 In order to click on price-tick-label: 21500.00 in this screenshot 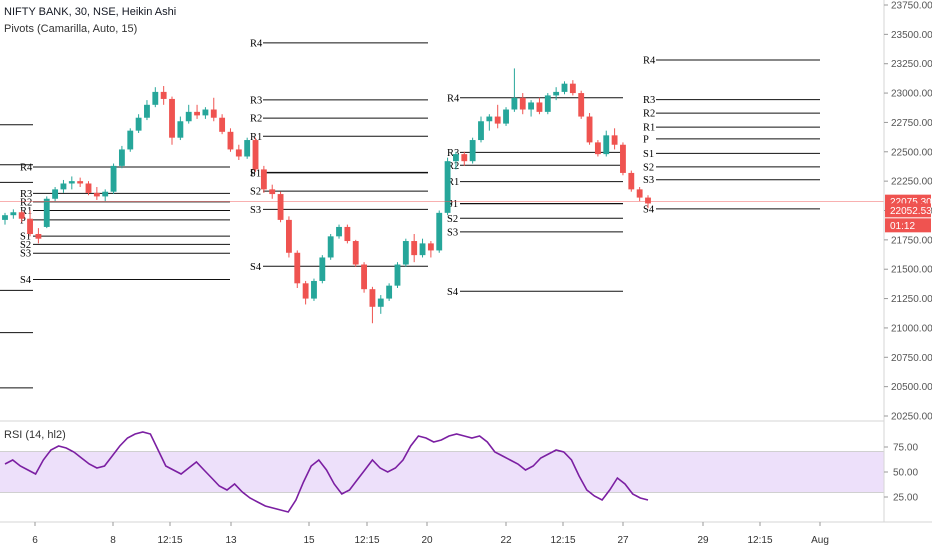, I will do `click(911, 270)`.